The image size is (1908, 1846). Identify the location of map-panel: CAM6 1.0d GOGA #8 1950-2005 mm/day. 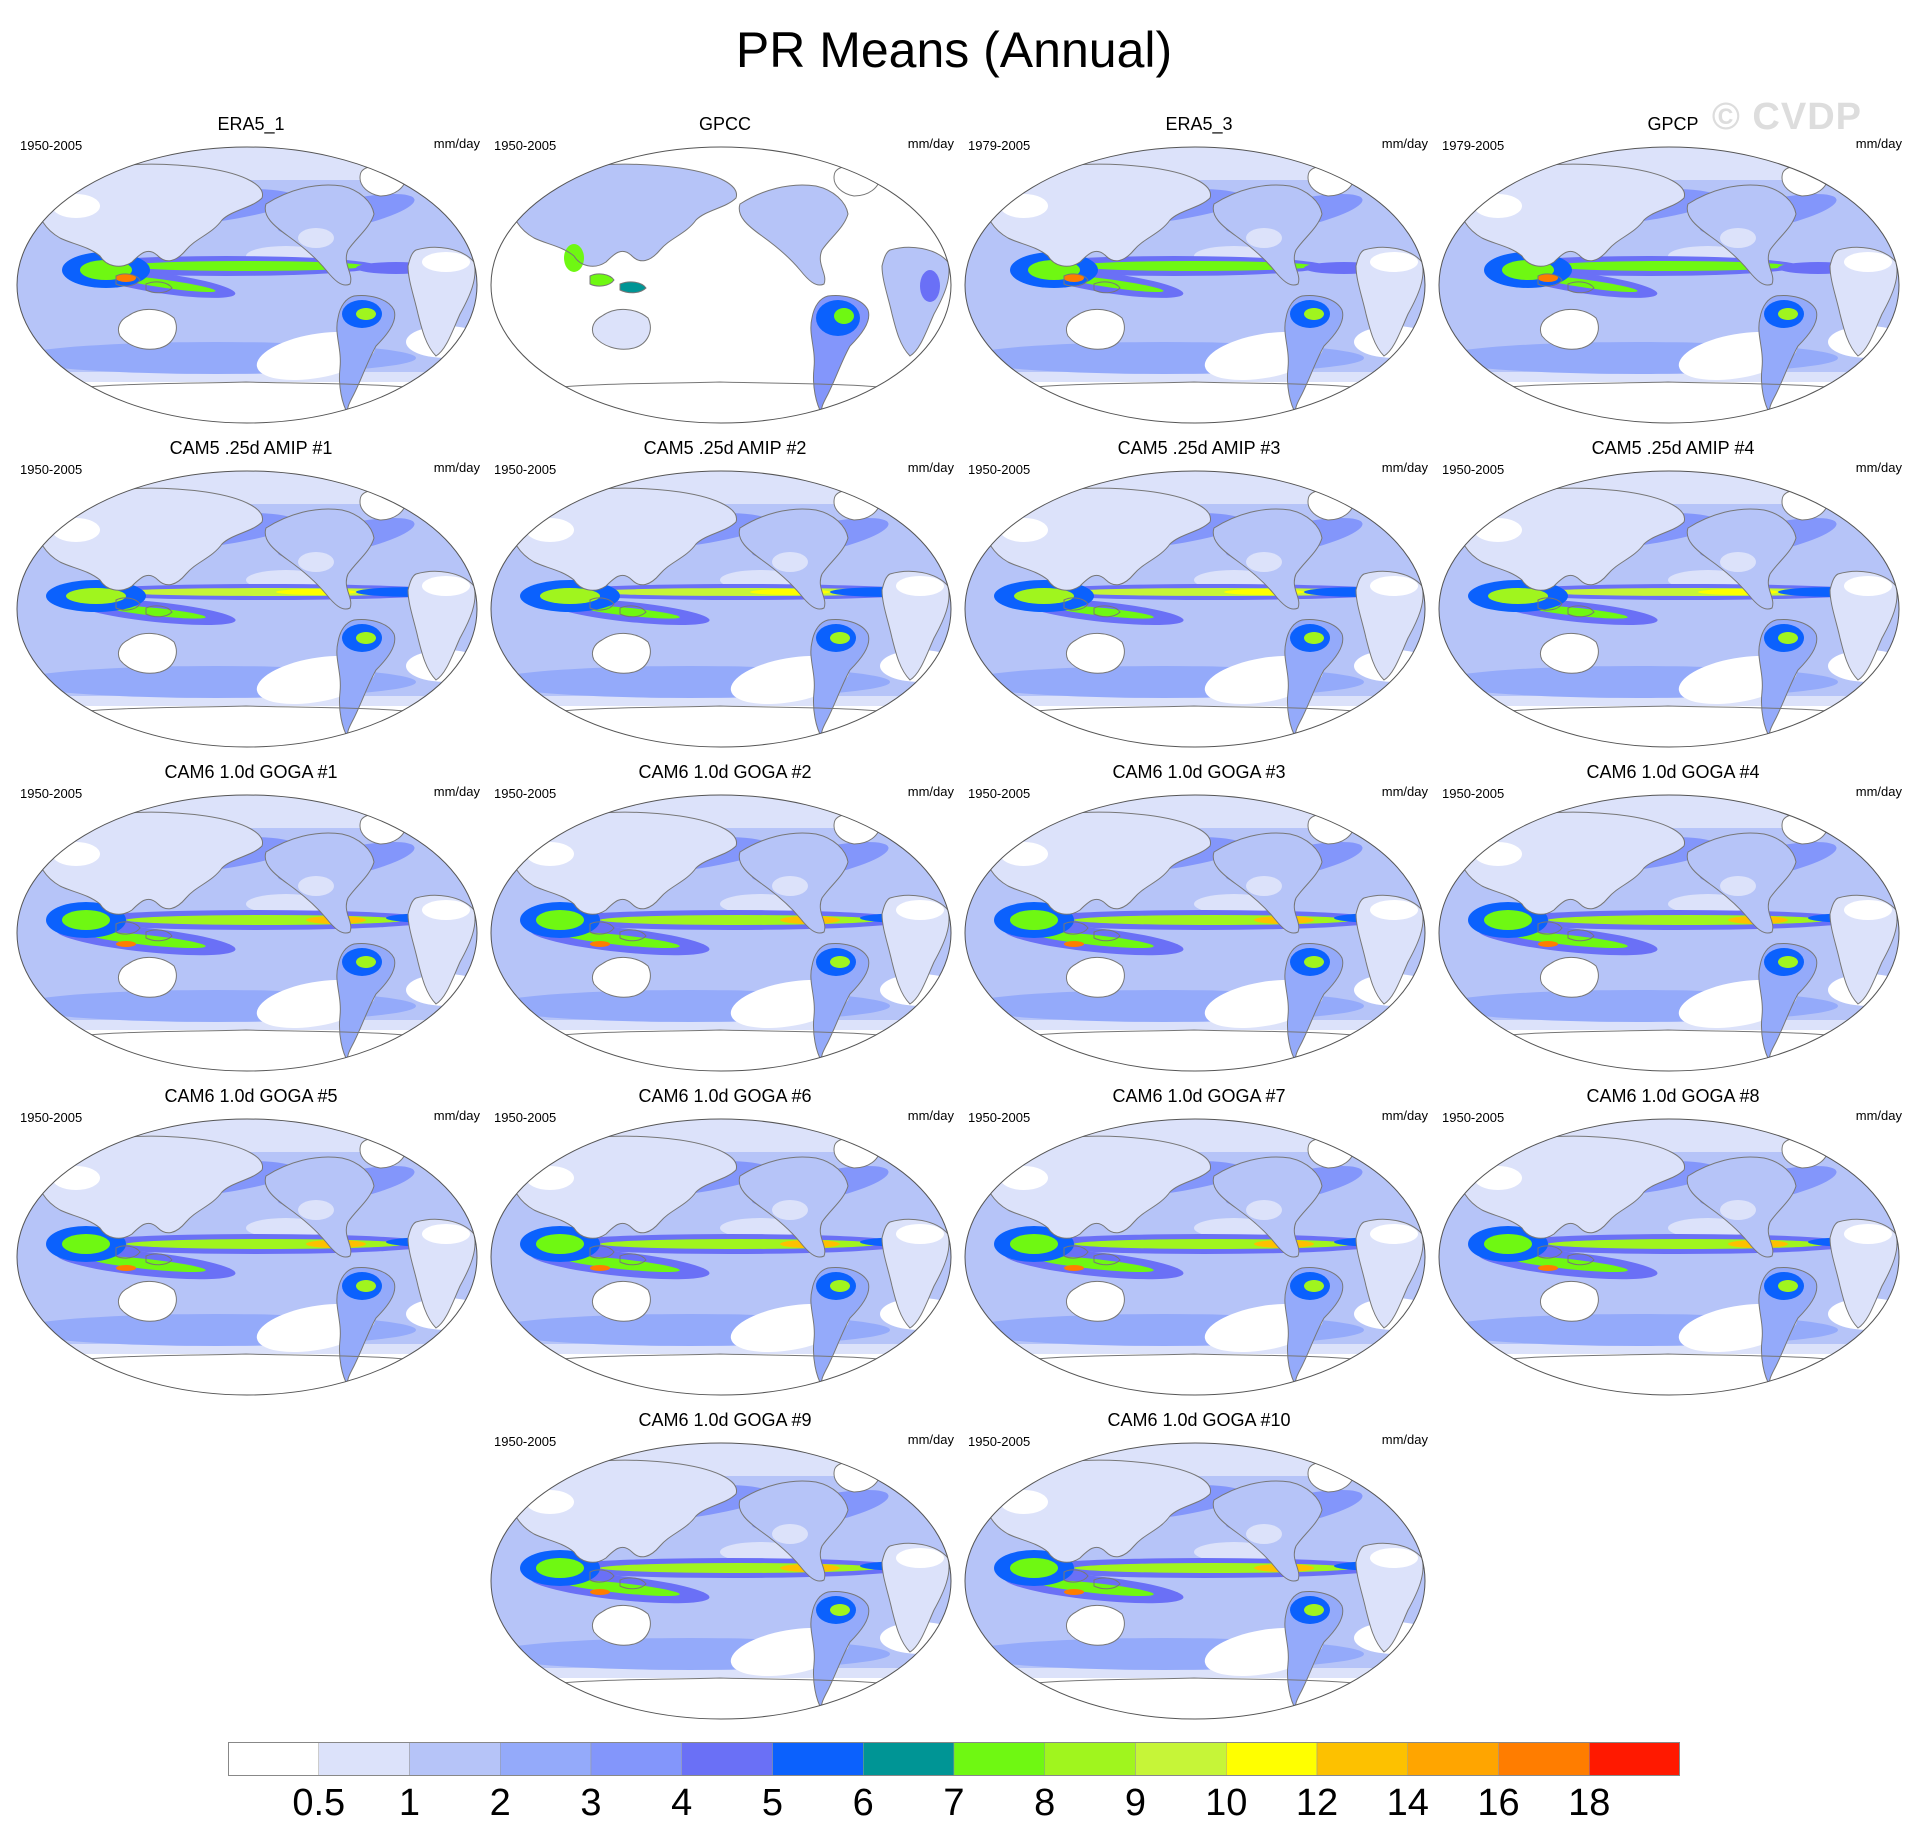
(1673, 1241).